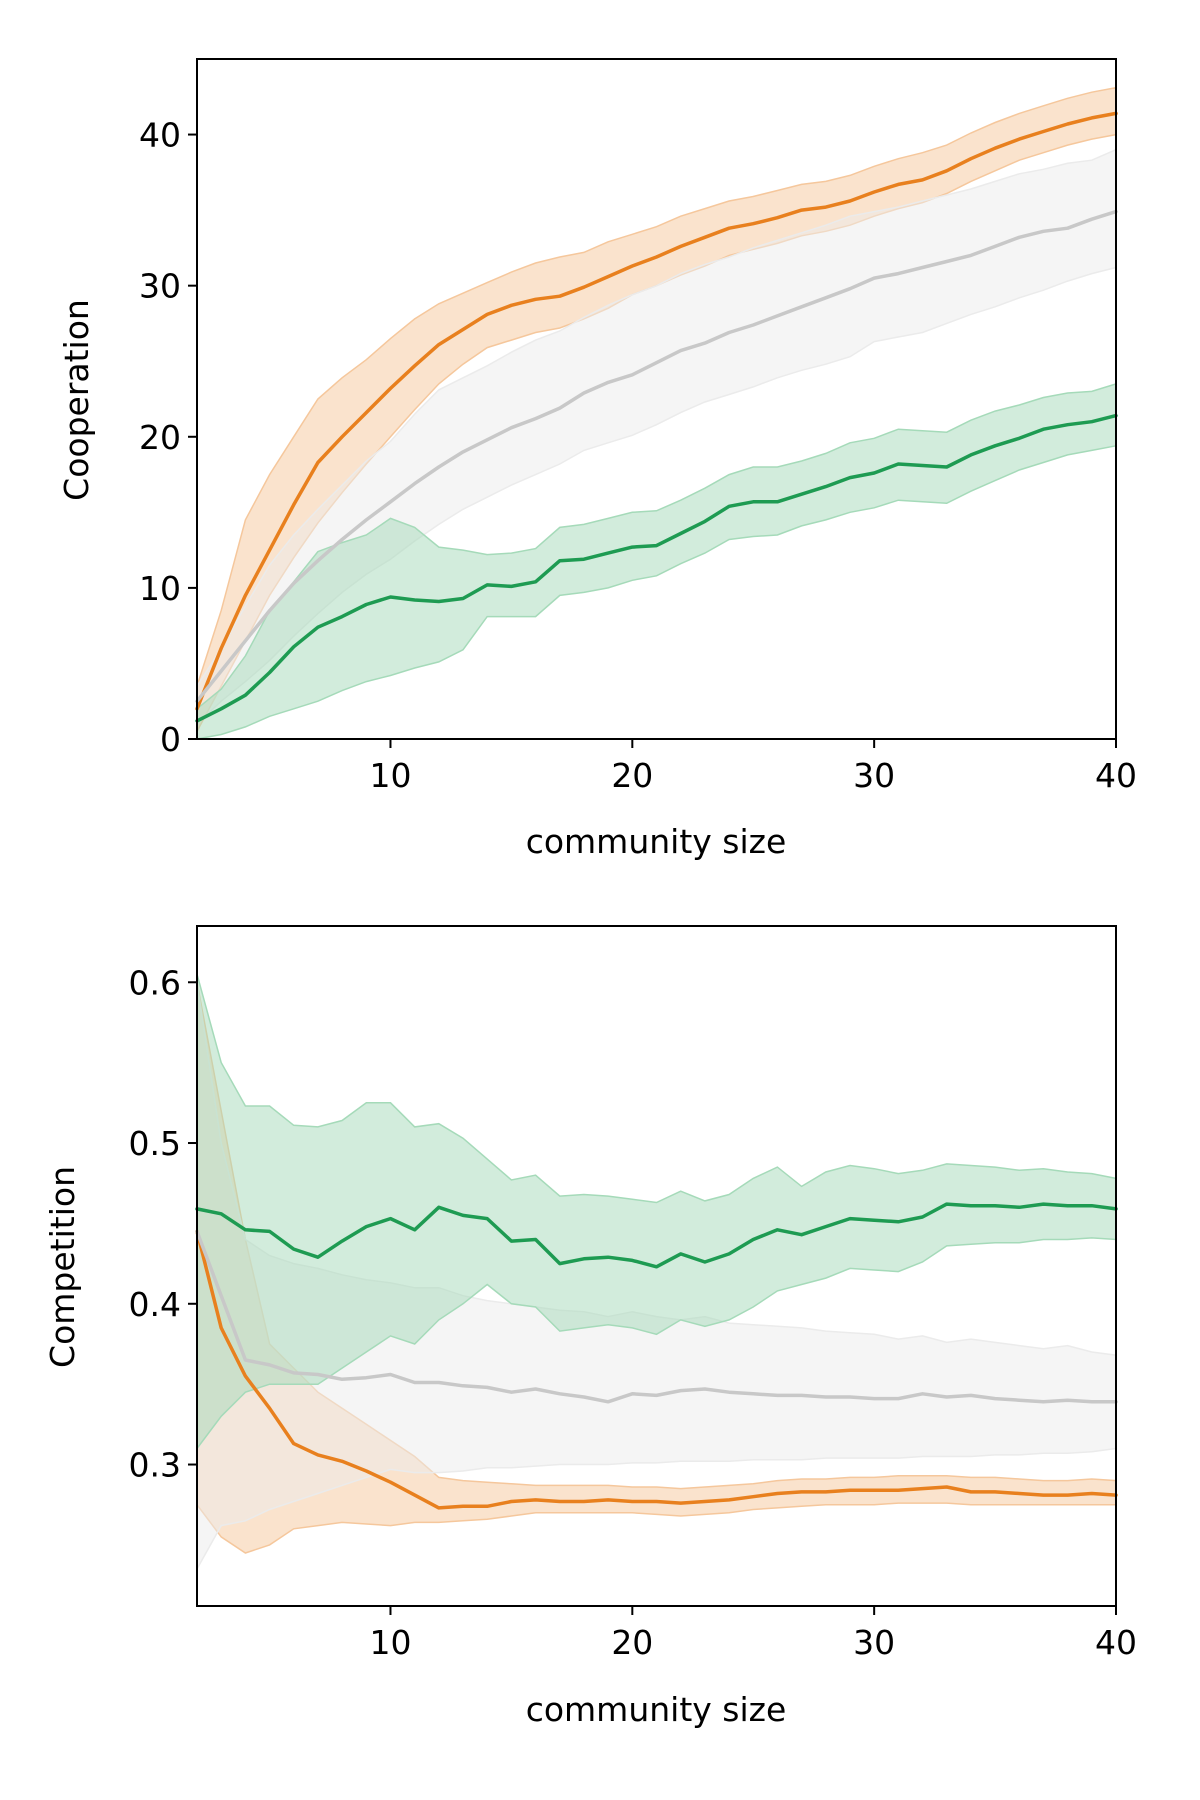 The height and width of the screenshot is (1800, 1200). What do you see at coordinates (874, 1642) in the screenshot?
I see `competition-x-tick-label: 30` at bounding box center [874, 1642].